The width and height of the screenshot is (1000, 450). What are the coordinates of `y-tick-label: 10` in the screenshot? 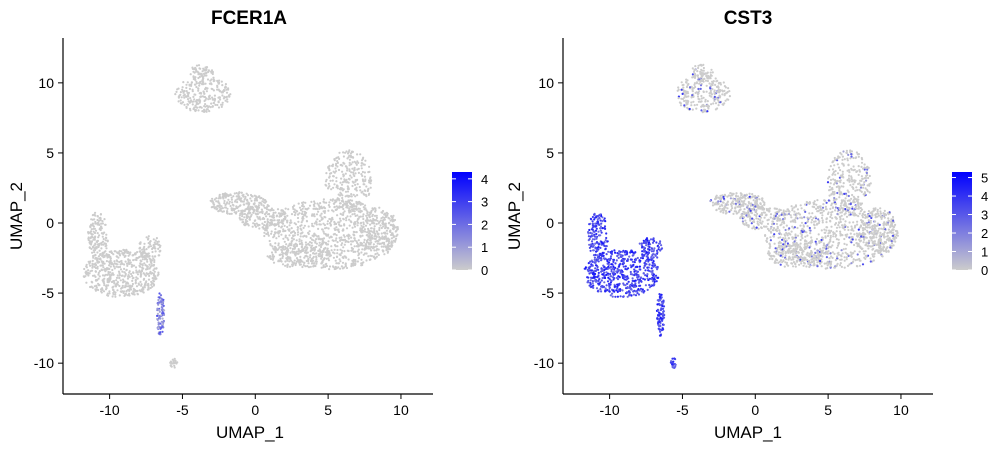 It's located at (46, 83).